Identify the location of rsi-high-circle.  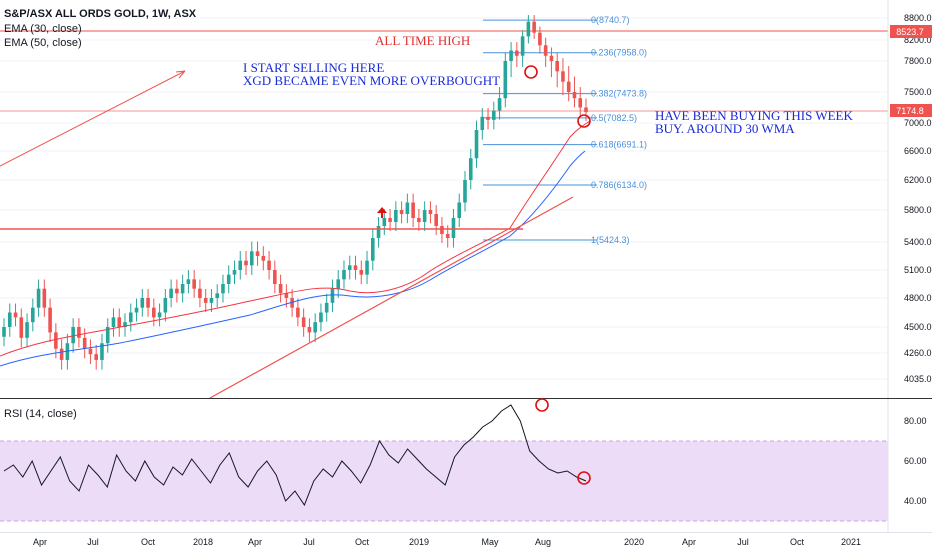
(542, 405).